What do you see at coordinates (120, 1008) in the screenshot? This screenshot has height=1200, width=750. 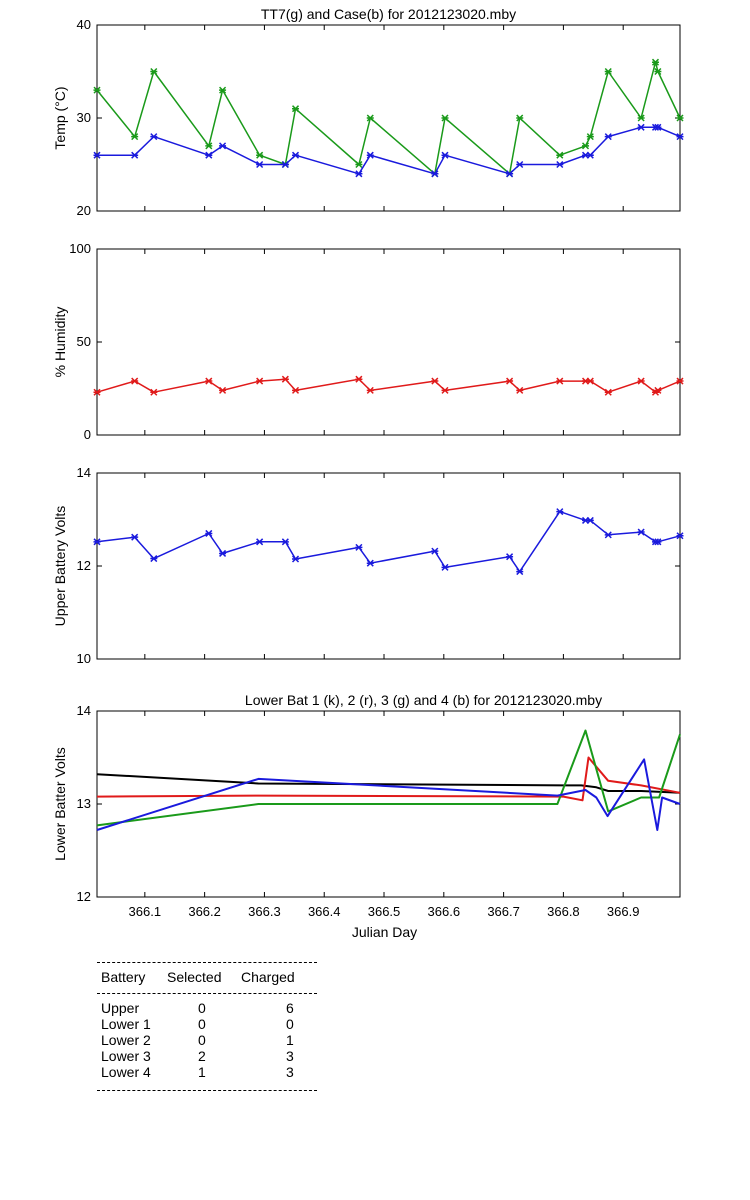 I see `table-row-battery: Upper` at bounding box center [120, 1008].